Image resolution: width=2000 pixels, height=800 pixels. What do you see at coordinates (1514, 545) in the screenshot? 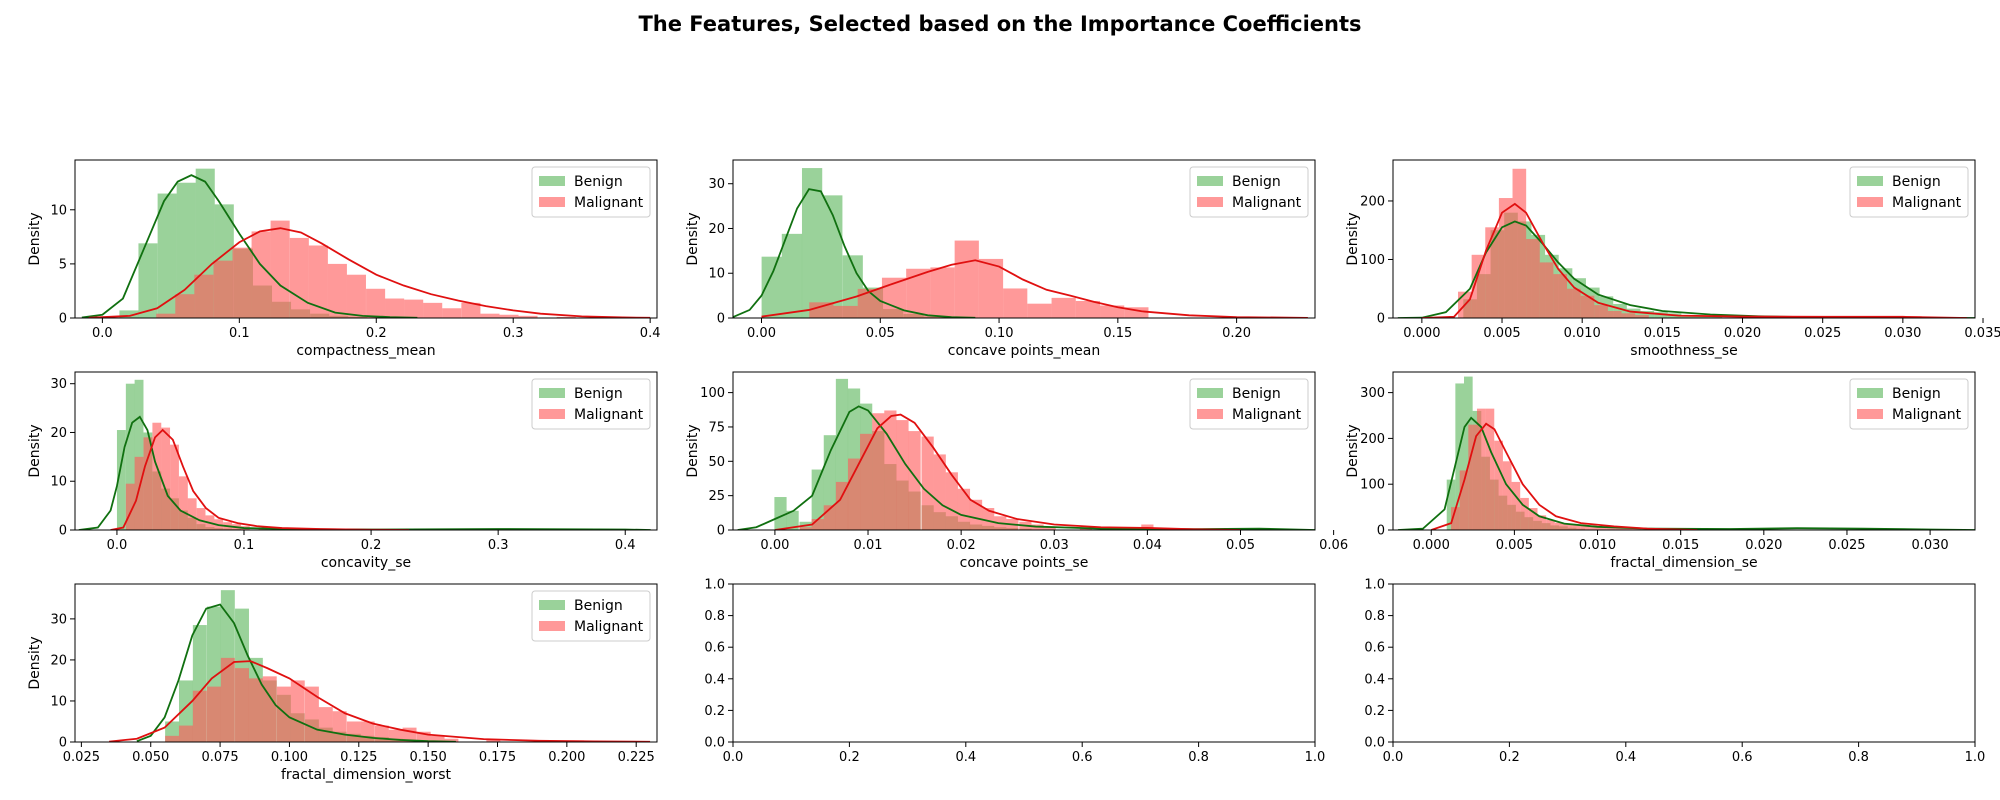
I see `x-tick-label: 0.005` at bounding box center [1514, 545].